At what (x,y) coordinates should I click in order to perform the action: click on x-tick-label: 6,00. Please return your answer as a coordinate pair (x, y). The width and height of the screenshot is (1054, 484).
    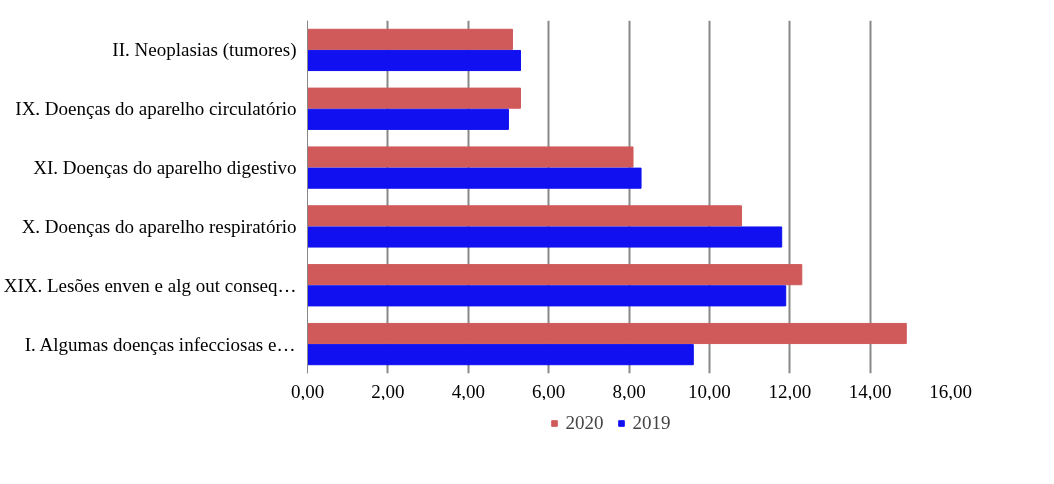
    Looking at the image, I should click on (549, 391).